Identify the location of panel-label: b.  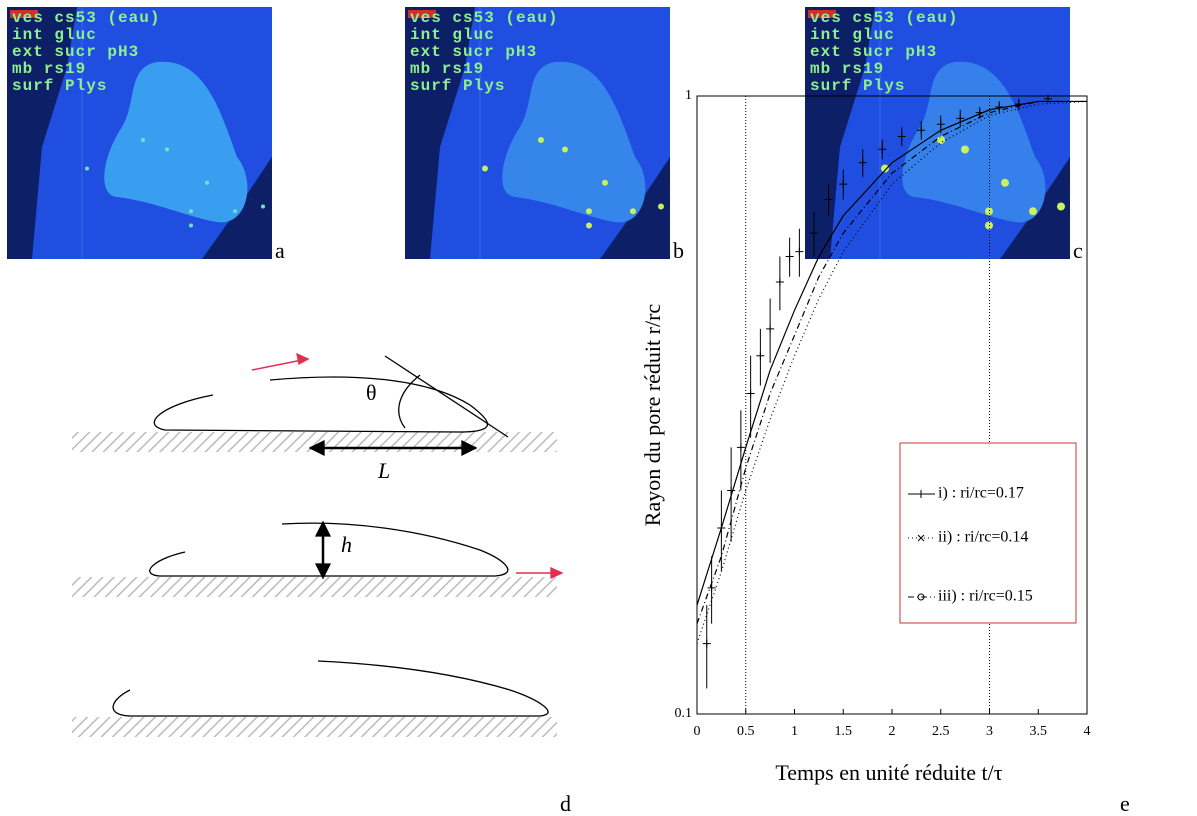
(678, 250).